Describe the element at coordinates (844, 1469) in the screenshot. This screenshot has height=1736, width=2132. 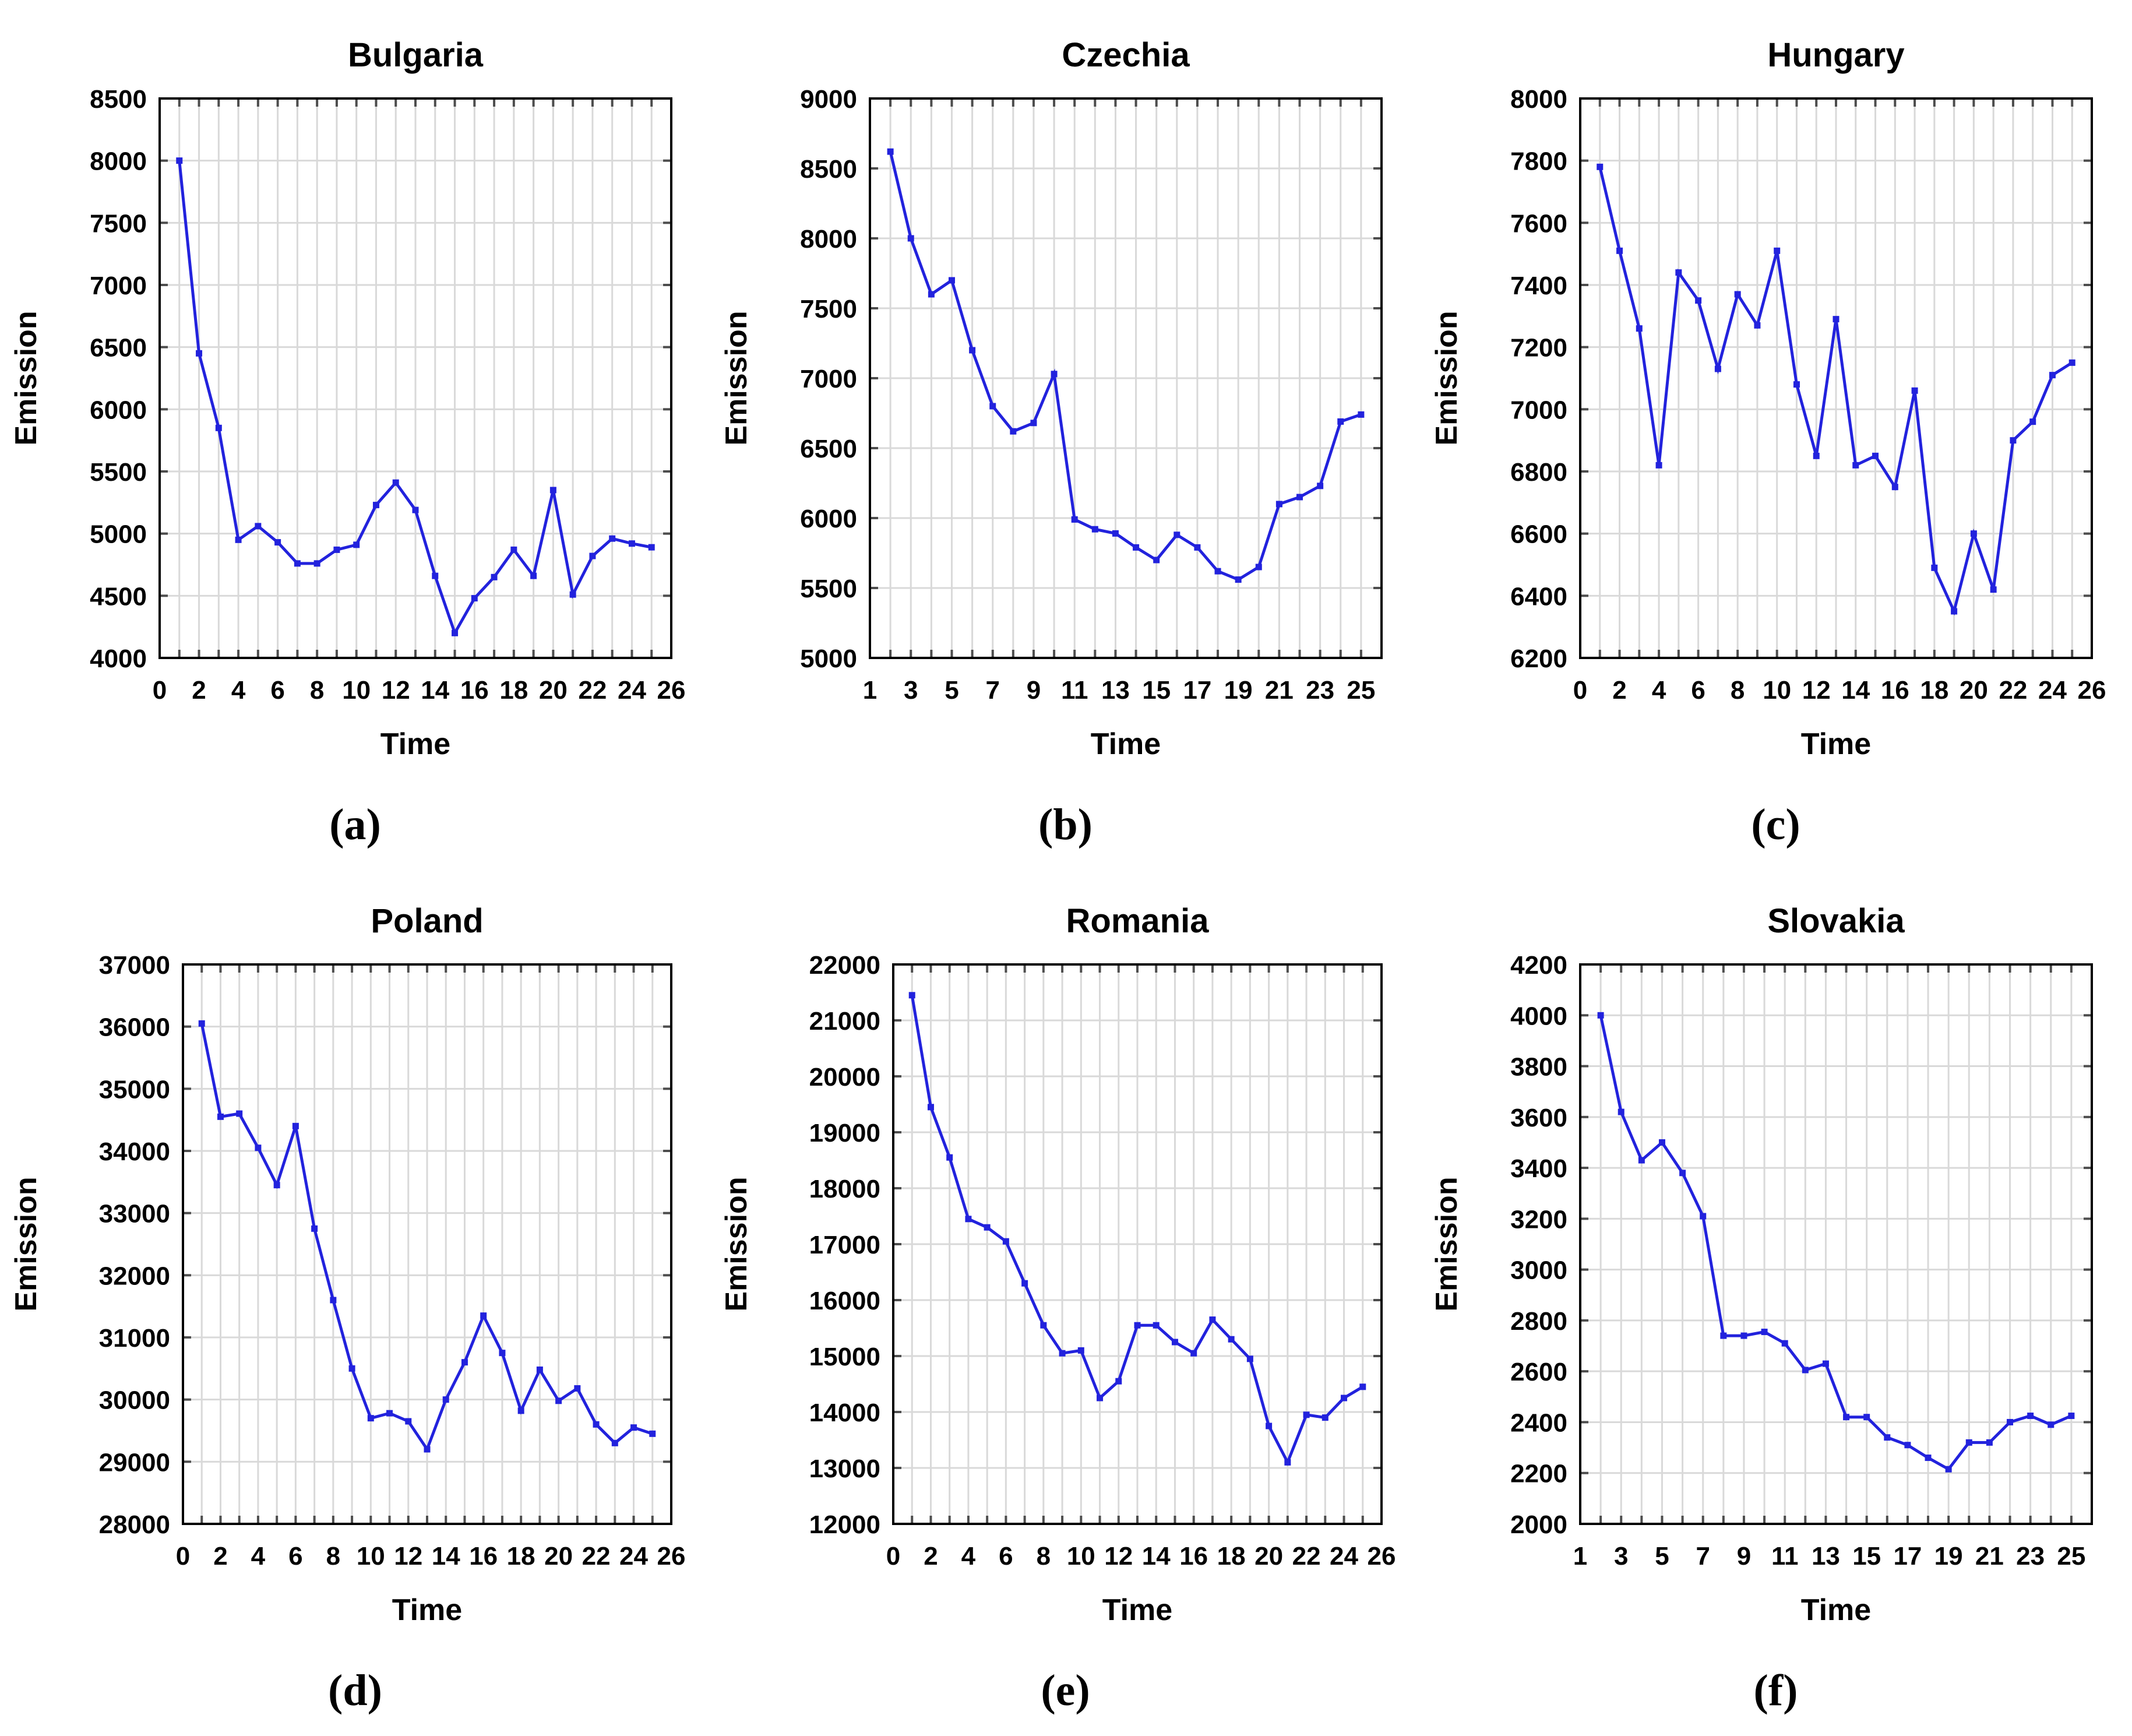
I see `y-tick-label: 13000` at that location.